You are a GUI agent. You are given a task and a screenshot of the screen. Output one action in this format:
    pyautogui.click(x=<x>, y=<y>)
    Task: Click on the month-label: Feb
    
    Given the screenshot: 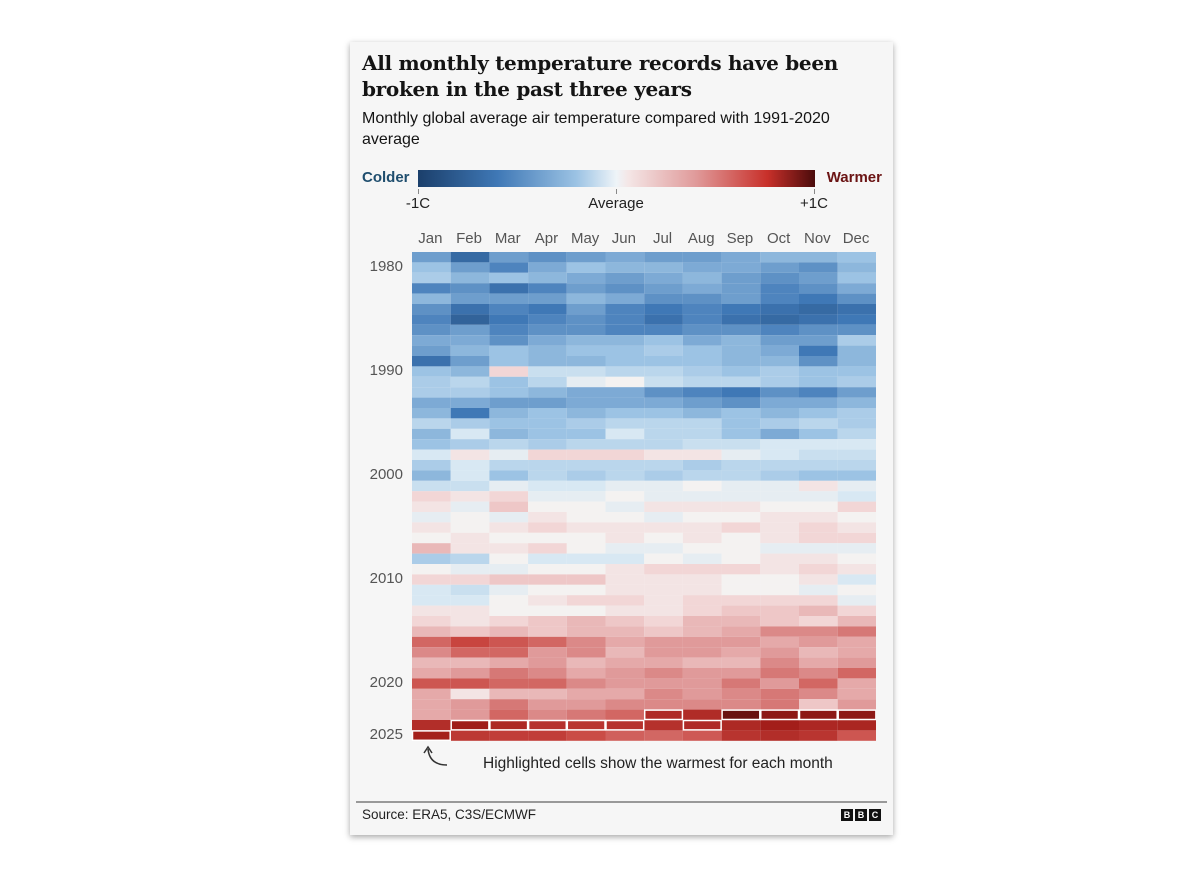 What is the action you would take?
    pyautogui.click(x=469, y=238)
    